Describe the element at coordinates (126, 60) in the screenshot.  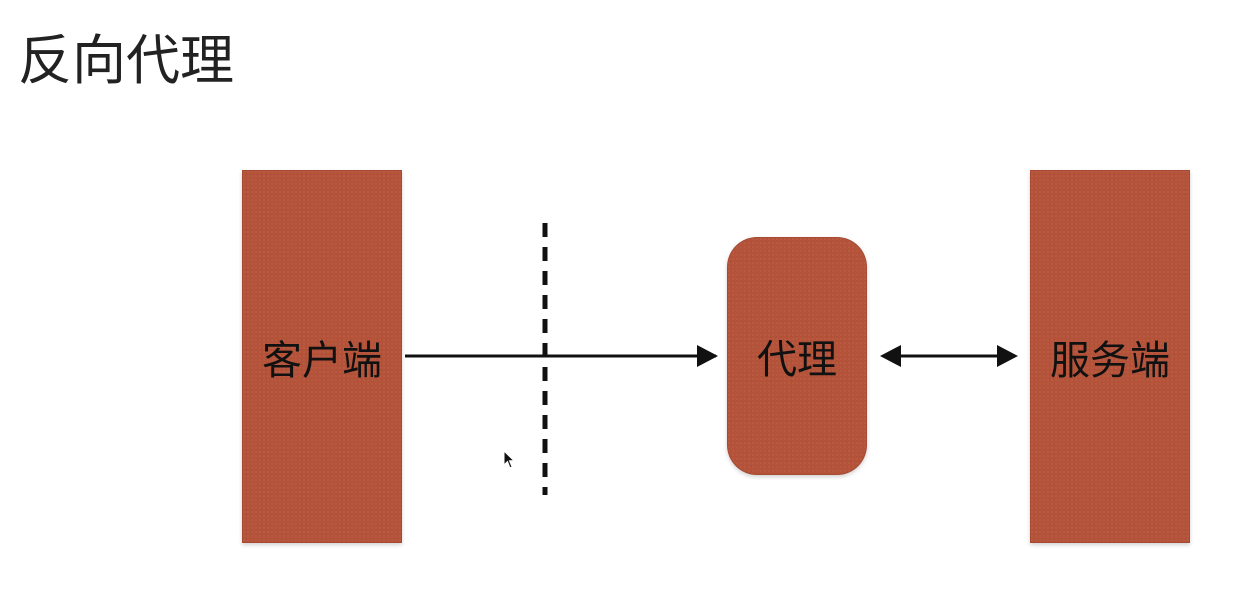
I see `diagram-title: 反向代理` at that location.